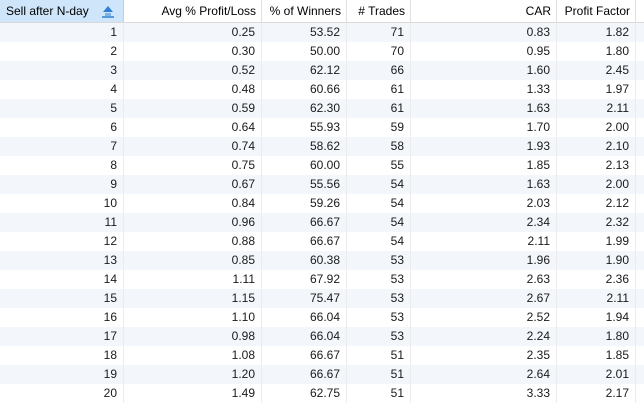  What do you see at coordinates (484, 11) in the screenshot?
I see `column-header-car: CAR` at bounding box center [484, 11].